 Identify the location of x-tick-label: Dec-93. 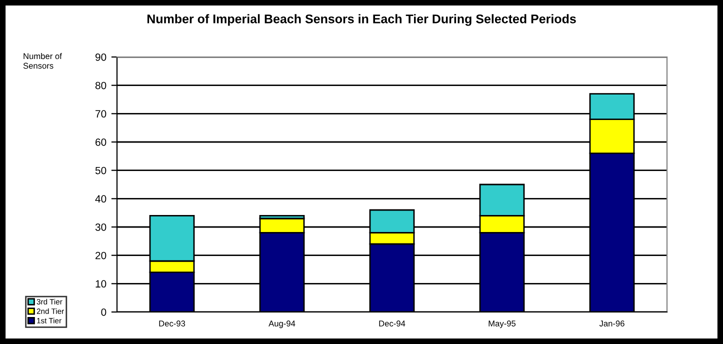
(172, 323).